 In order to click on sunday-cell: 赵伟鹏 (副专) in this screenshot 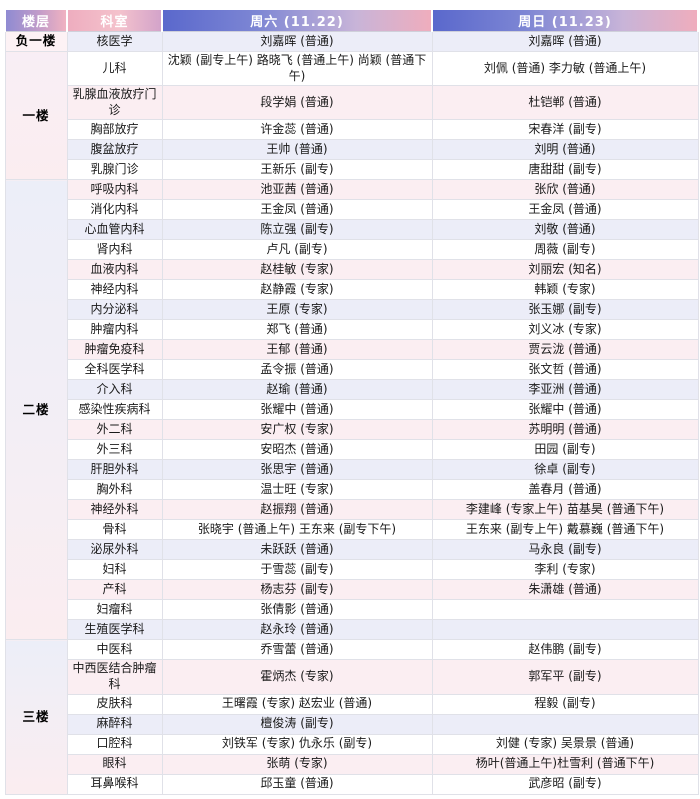, I will do `click(565, 650)`.